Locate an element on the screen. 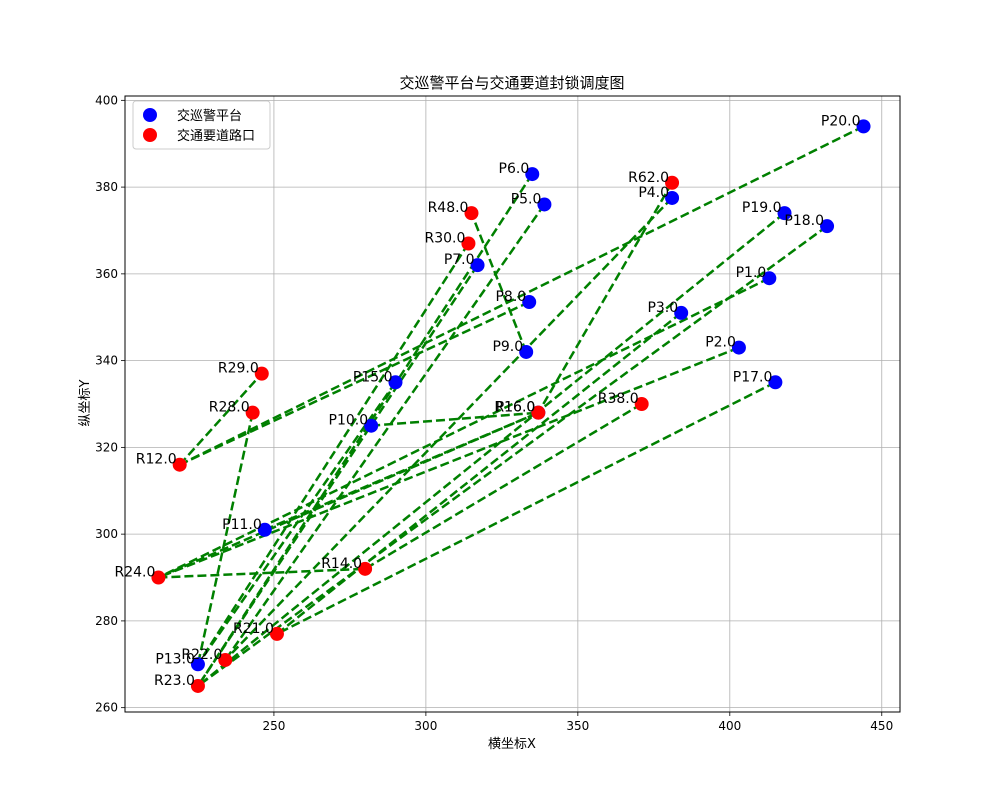 This screenshot has height=800, width=1000. x-tick-label: 250 is located at coordinates (273, 726).